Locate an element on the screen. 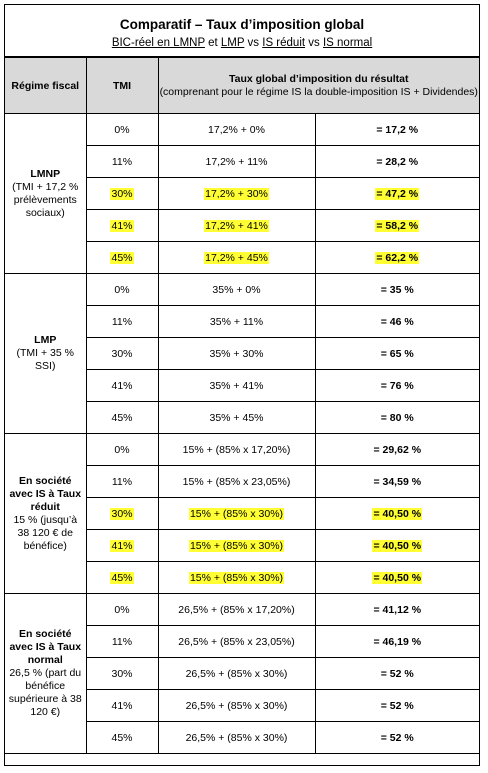 This screenshot has height=773, width=488. result-value: = 29,62 % is located at coordinates (397, 449).